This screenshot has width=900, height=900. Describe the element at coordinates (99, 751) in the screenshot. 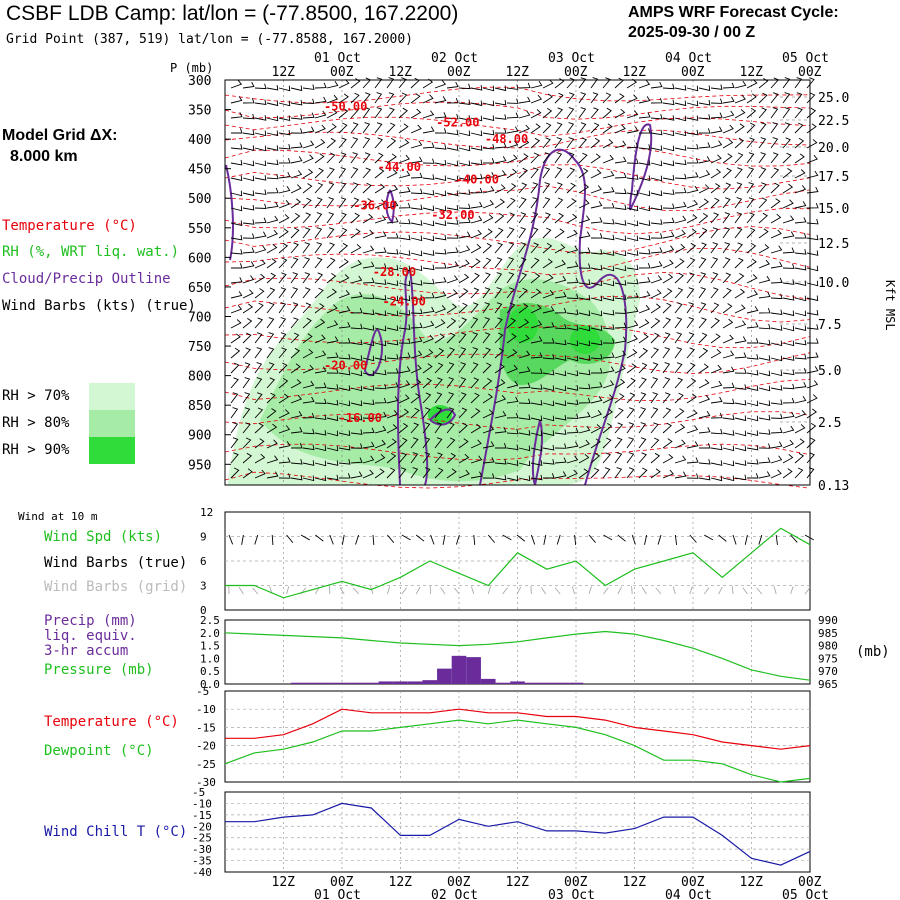

I see `dewpoint-panel-label: Dewpoint (°C)` at that location.